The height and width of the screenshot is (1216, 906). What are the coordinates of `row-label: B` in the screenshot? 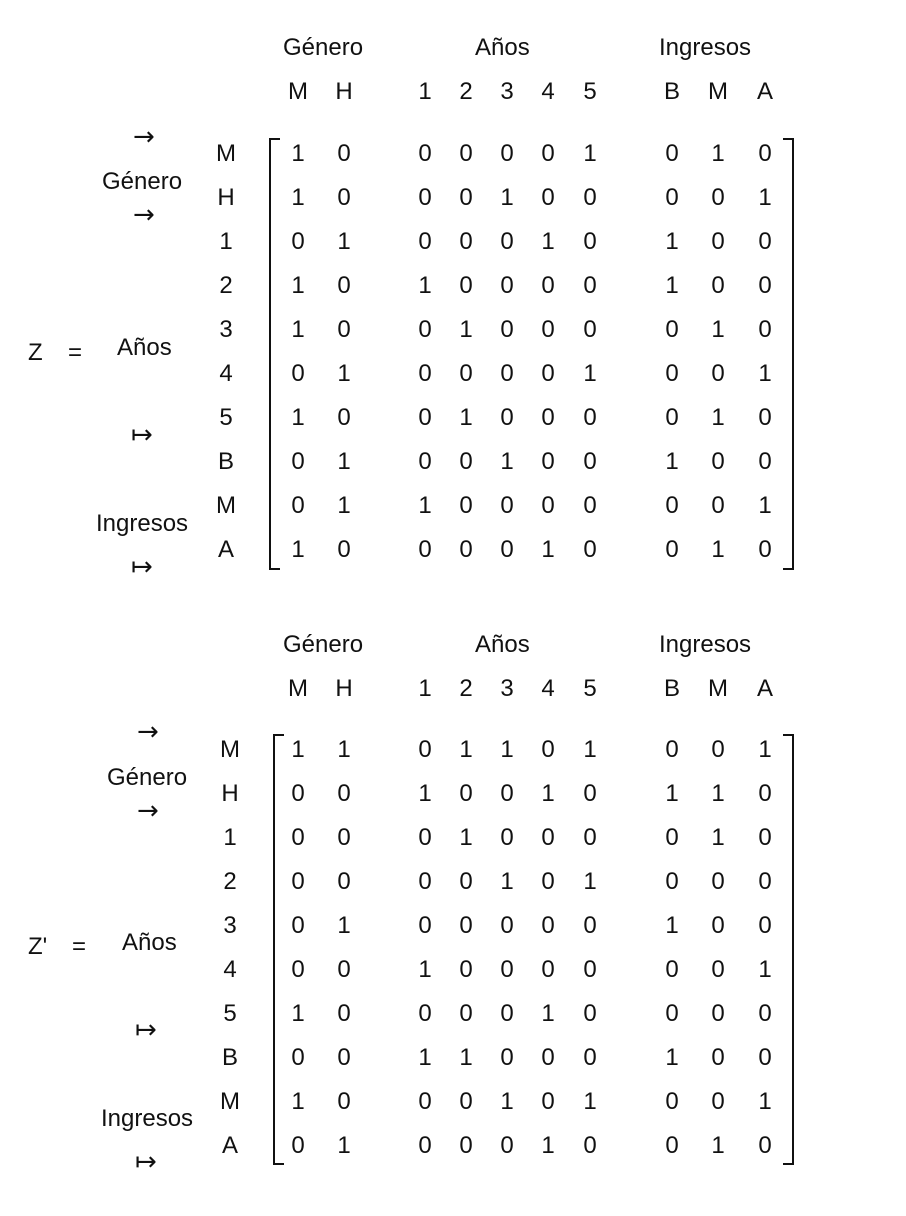 It's located at (230, 1057).